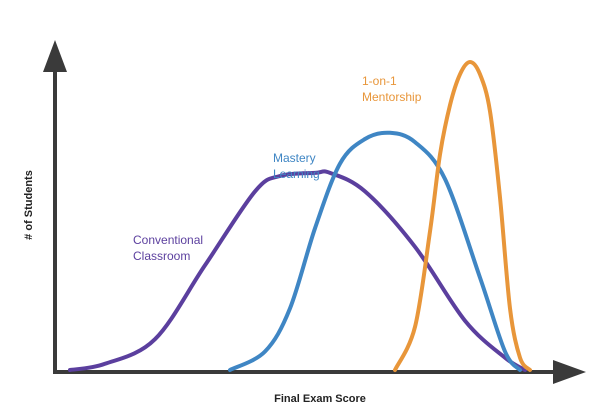  Describe the element at coordinates (569, 372) in the screenshot. I see `x-axis-arrowhead` at that location.